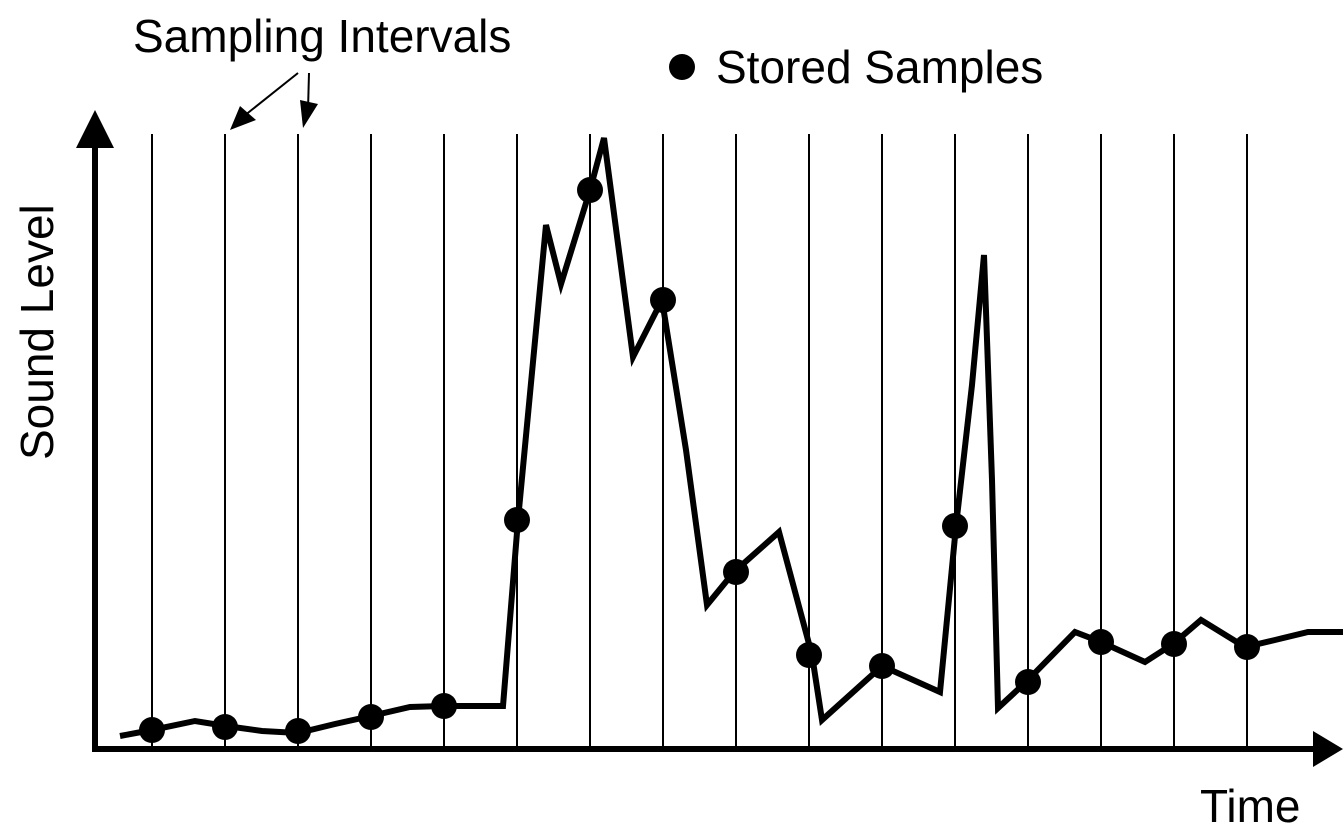 The height and width of the screenshot is (825, 1343). I want to click on legend-dot-icon, so click(682, 67).